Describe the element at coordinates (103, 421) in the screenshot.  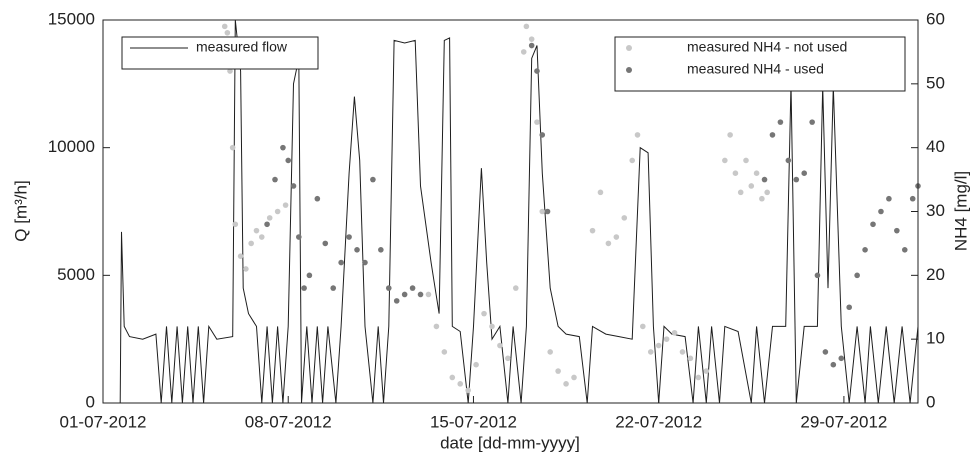
I see `x-tick-label: 01-07-2012` at that location.